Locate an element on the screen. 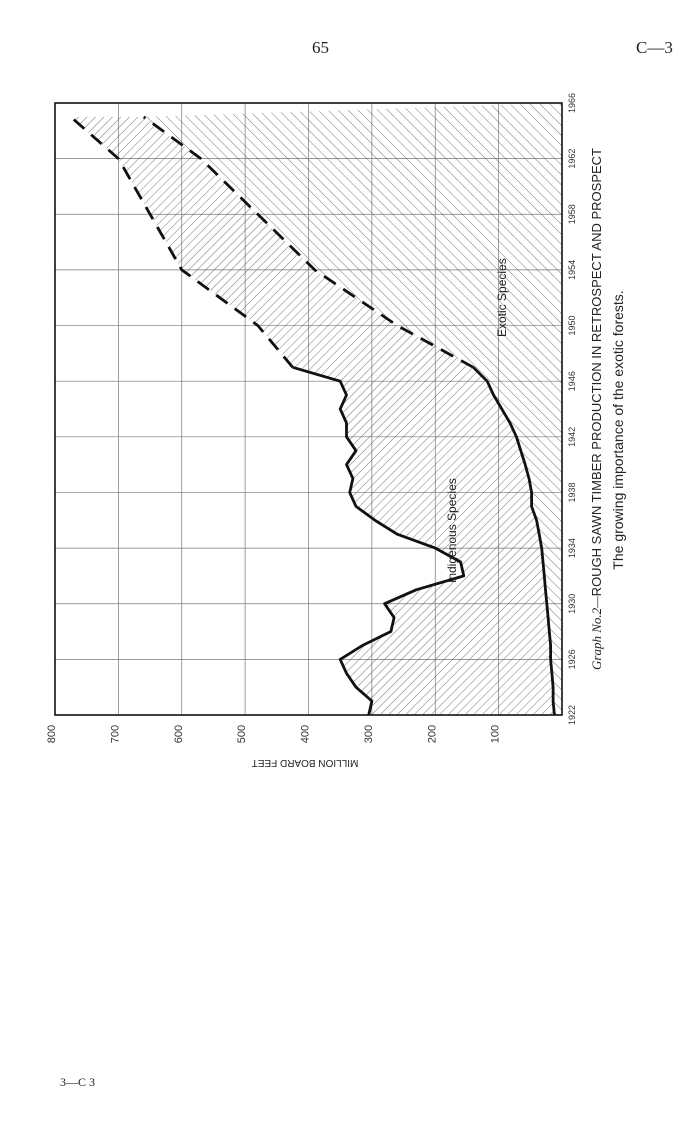  exotic-series-line-projection is located at coordinates (308, 242).